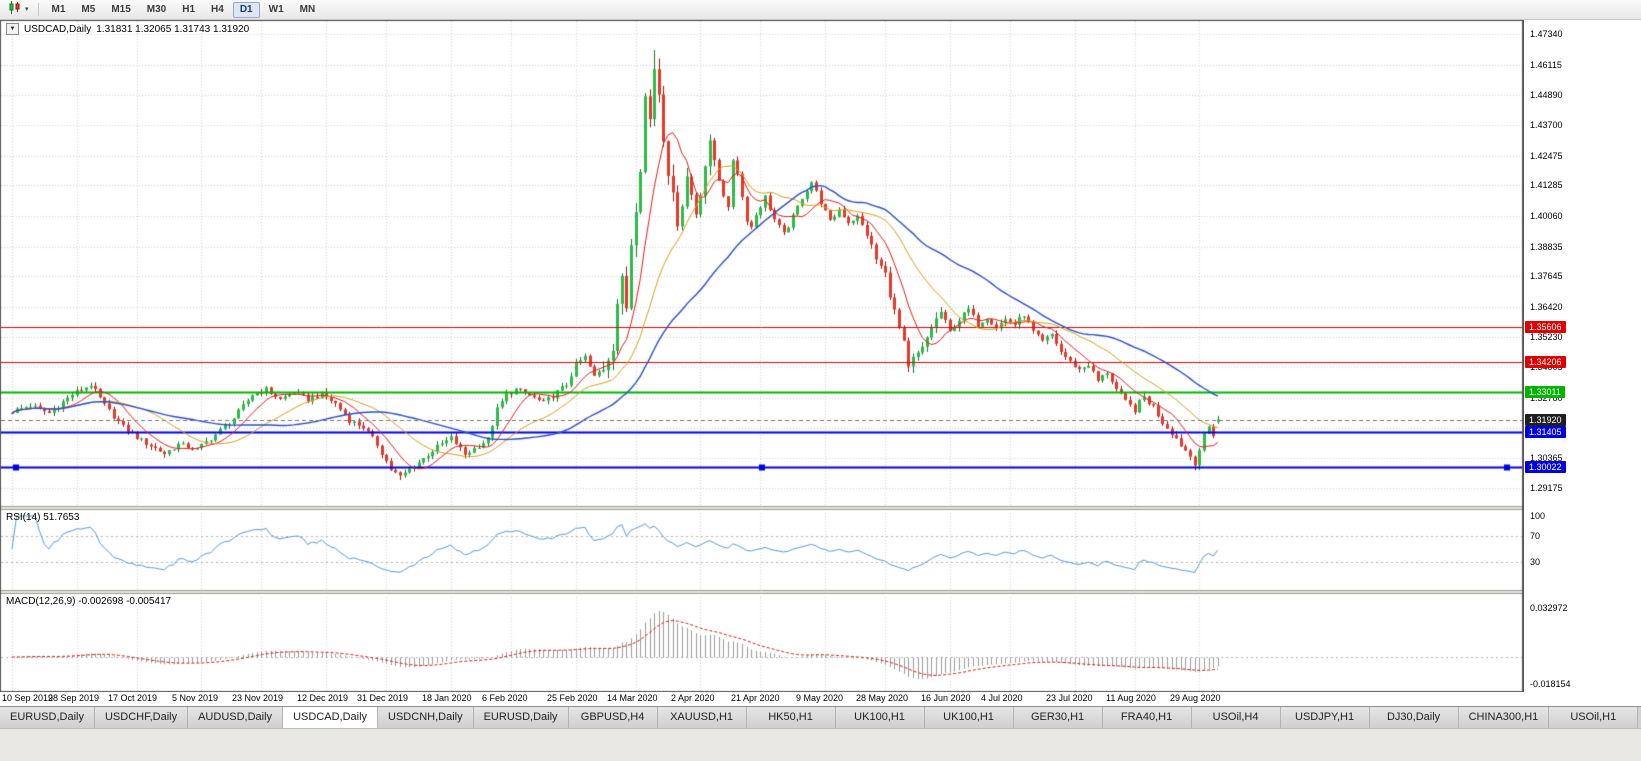 The height and width of the screenshot is (761, 1641). Describe the element at coordinates (141, 717) in the screenshot. I see `chart-tab-usdchf-daily: USDCHF,Daily` at that location.